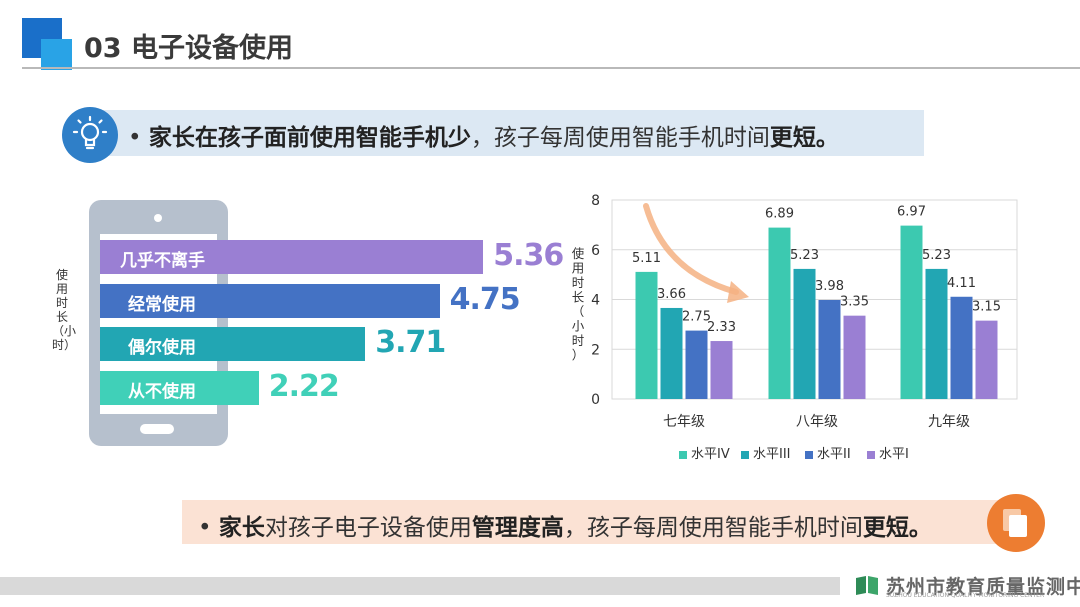 The image size is (1080, 607). What do you see at coordinates (188, 48) in the screenshot?
I see `section-title: 03 电子设备使用` at bounding box center [188, 48].